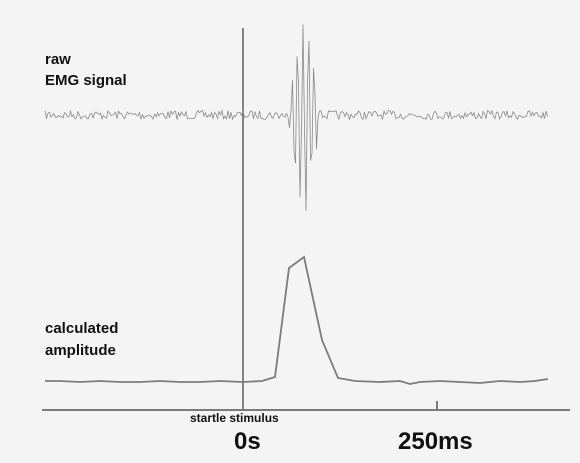 This screenshot has width=580, height=463. What do you see at coordinates (80, 350) in the screenshot?
I see `amplitude-label: amplitude` at bounding box center [80, 350].